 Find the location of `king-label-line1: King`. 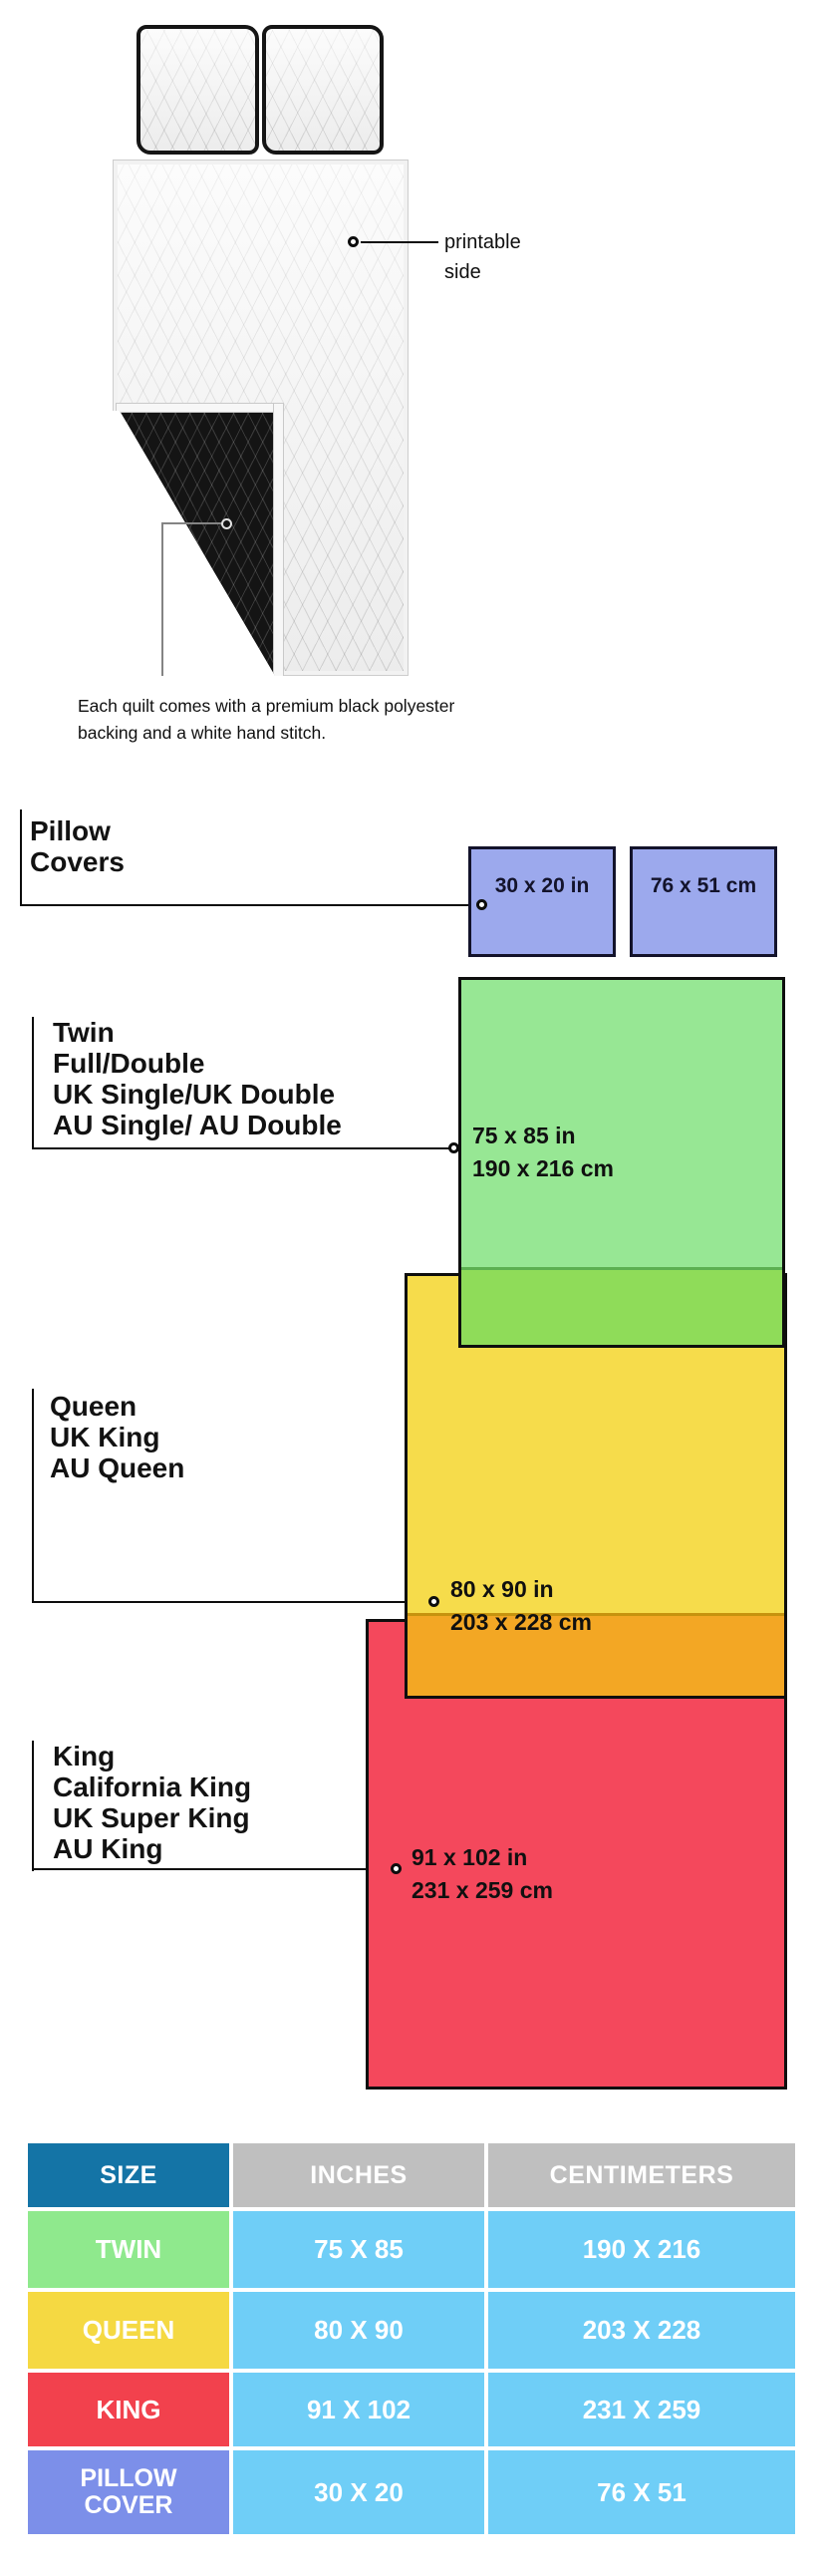

king-label-line1: King is located at coordinates (84, 1756).